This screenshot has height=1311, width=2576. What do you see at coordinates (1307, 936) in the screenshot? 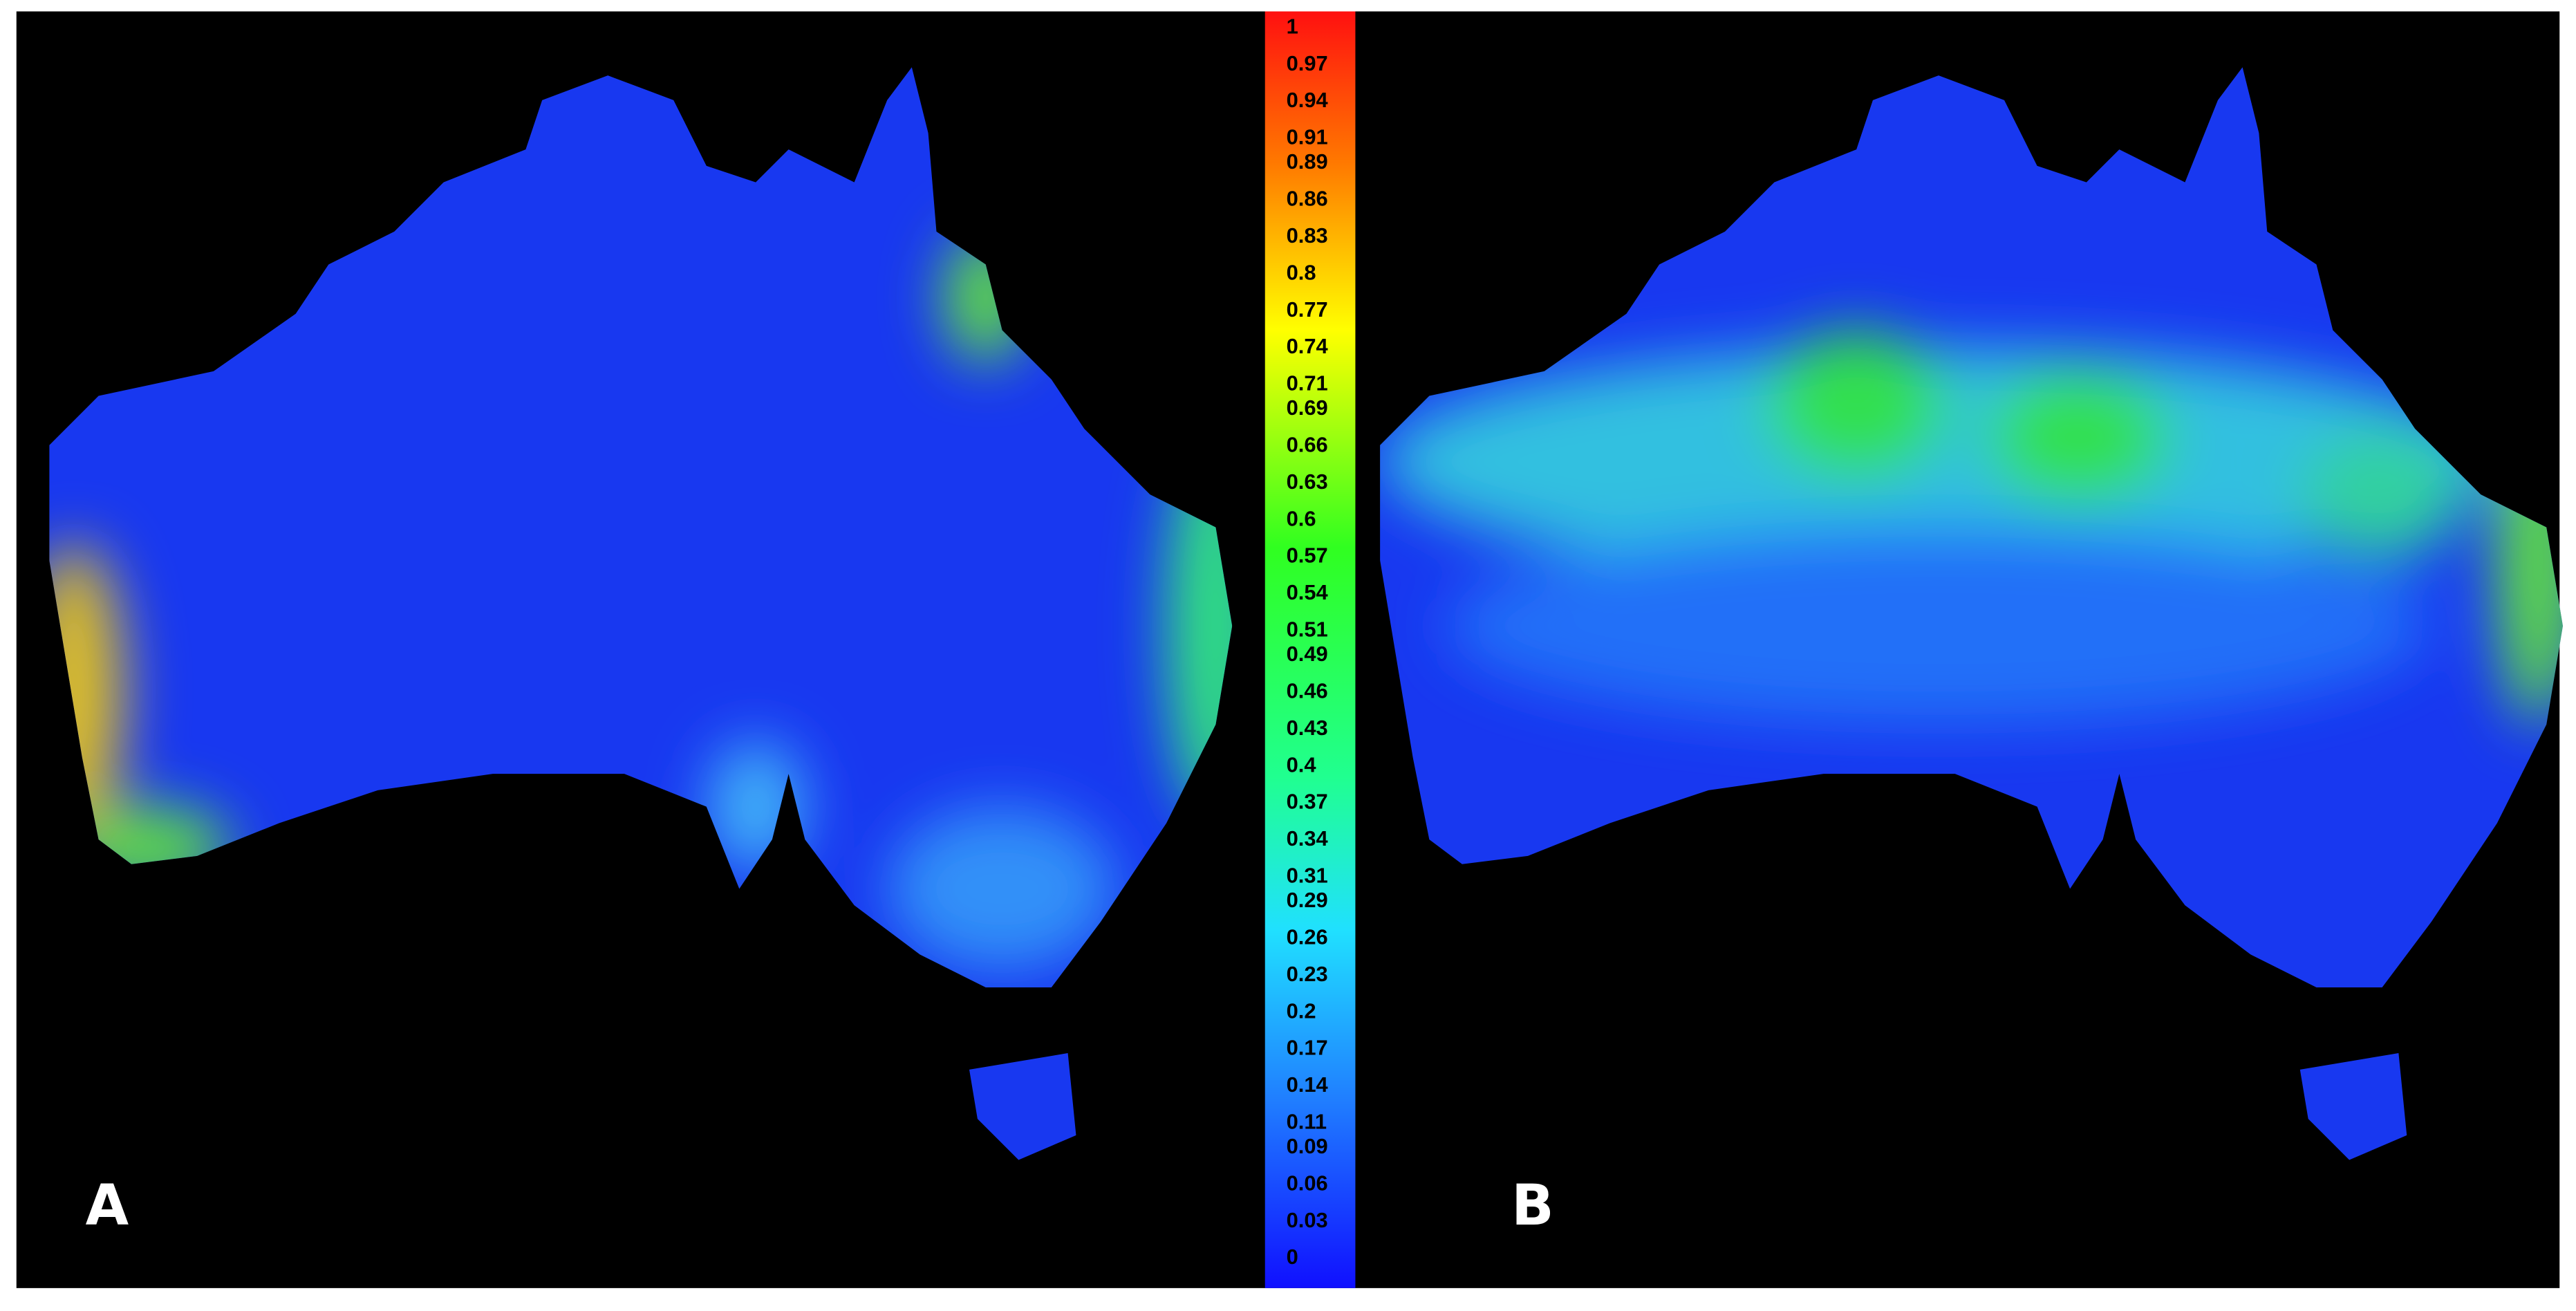
I see `colorbar-tick-label: 0.26` at bounding box center [1307, 936].